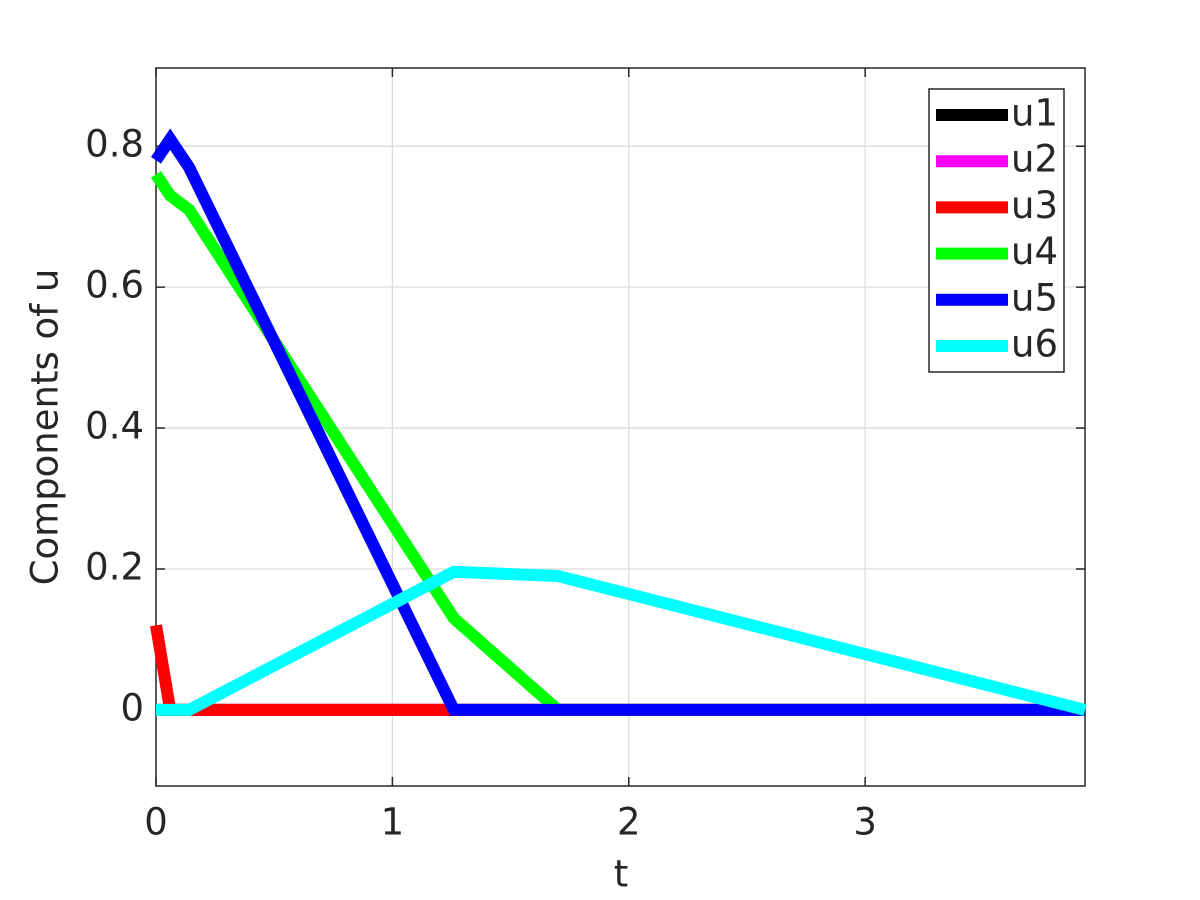 The image size is (1200, 900). Describe the element at coordinates (1034, 159) in the screenshot. I see `legend-label: u2` at that location.